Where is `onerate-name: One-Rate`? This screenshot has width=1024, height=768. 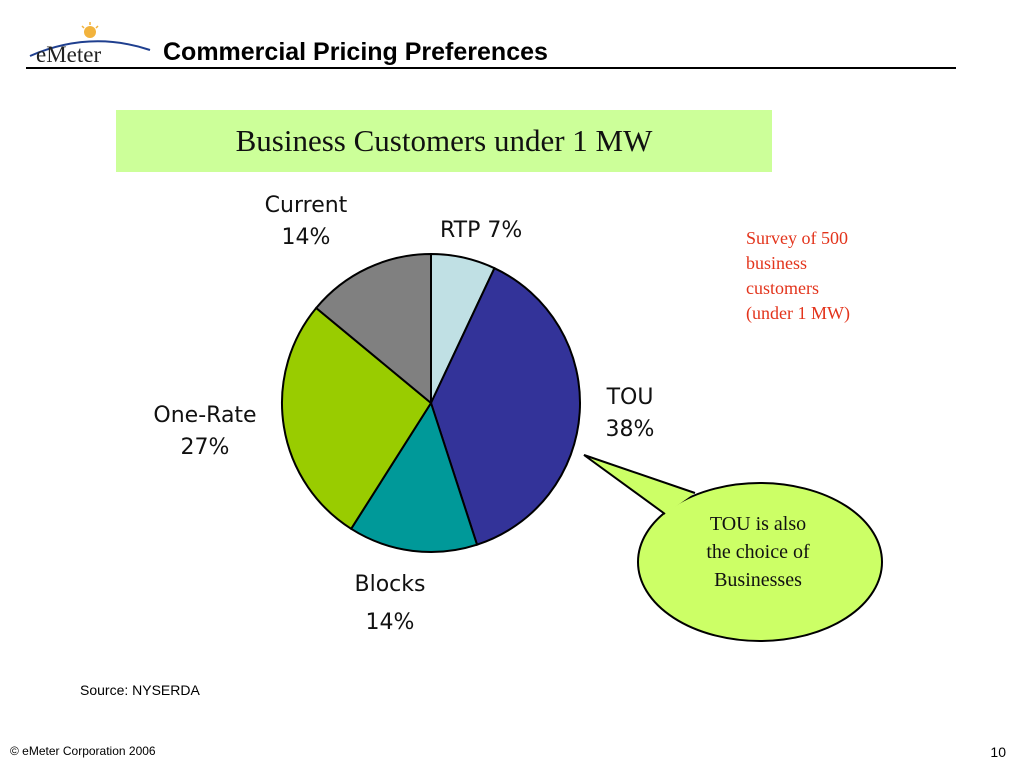 onerate-name: One-Rate is located at coordinates (205, 415).